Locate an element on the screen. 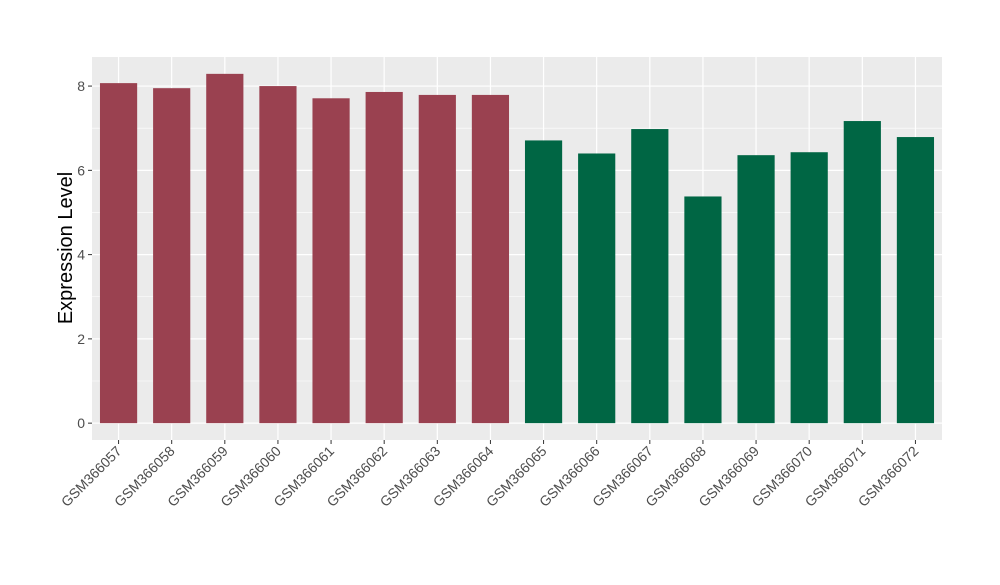 The height and width of the screenshot is (585, 1000). y-axis: 0 2 4 6 8 is located at coordinates (84, 254).